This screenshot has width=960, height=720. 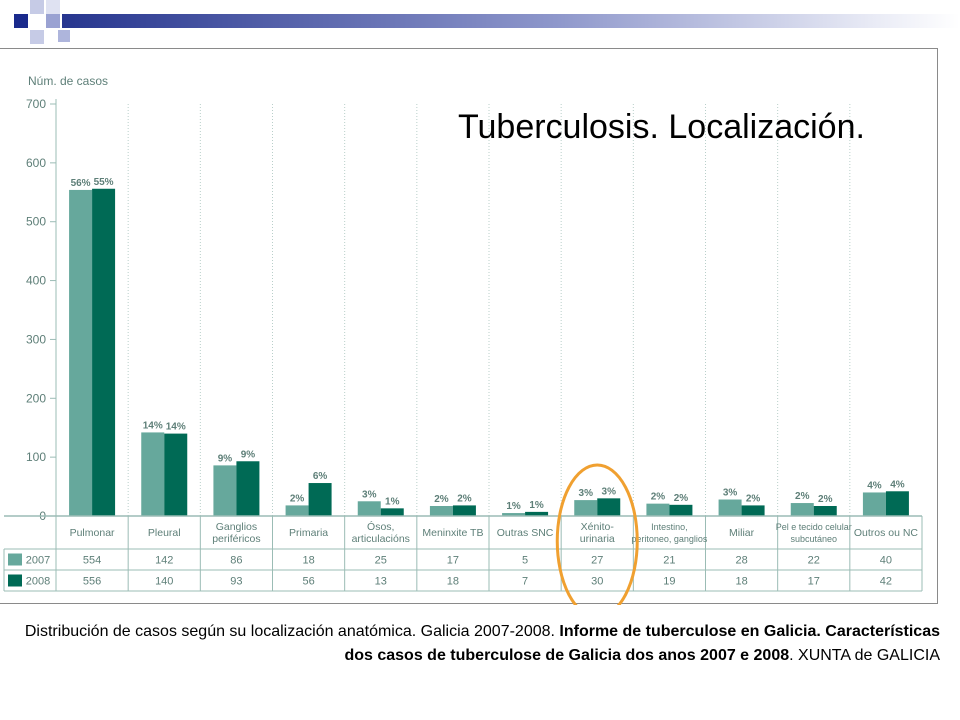 What do you see at coordinates (813, 539) in the screenshot?
I see `x-tick-label: subcutáneo` at bounding box center [813, 539].